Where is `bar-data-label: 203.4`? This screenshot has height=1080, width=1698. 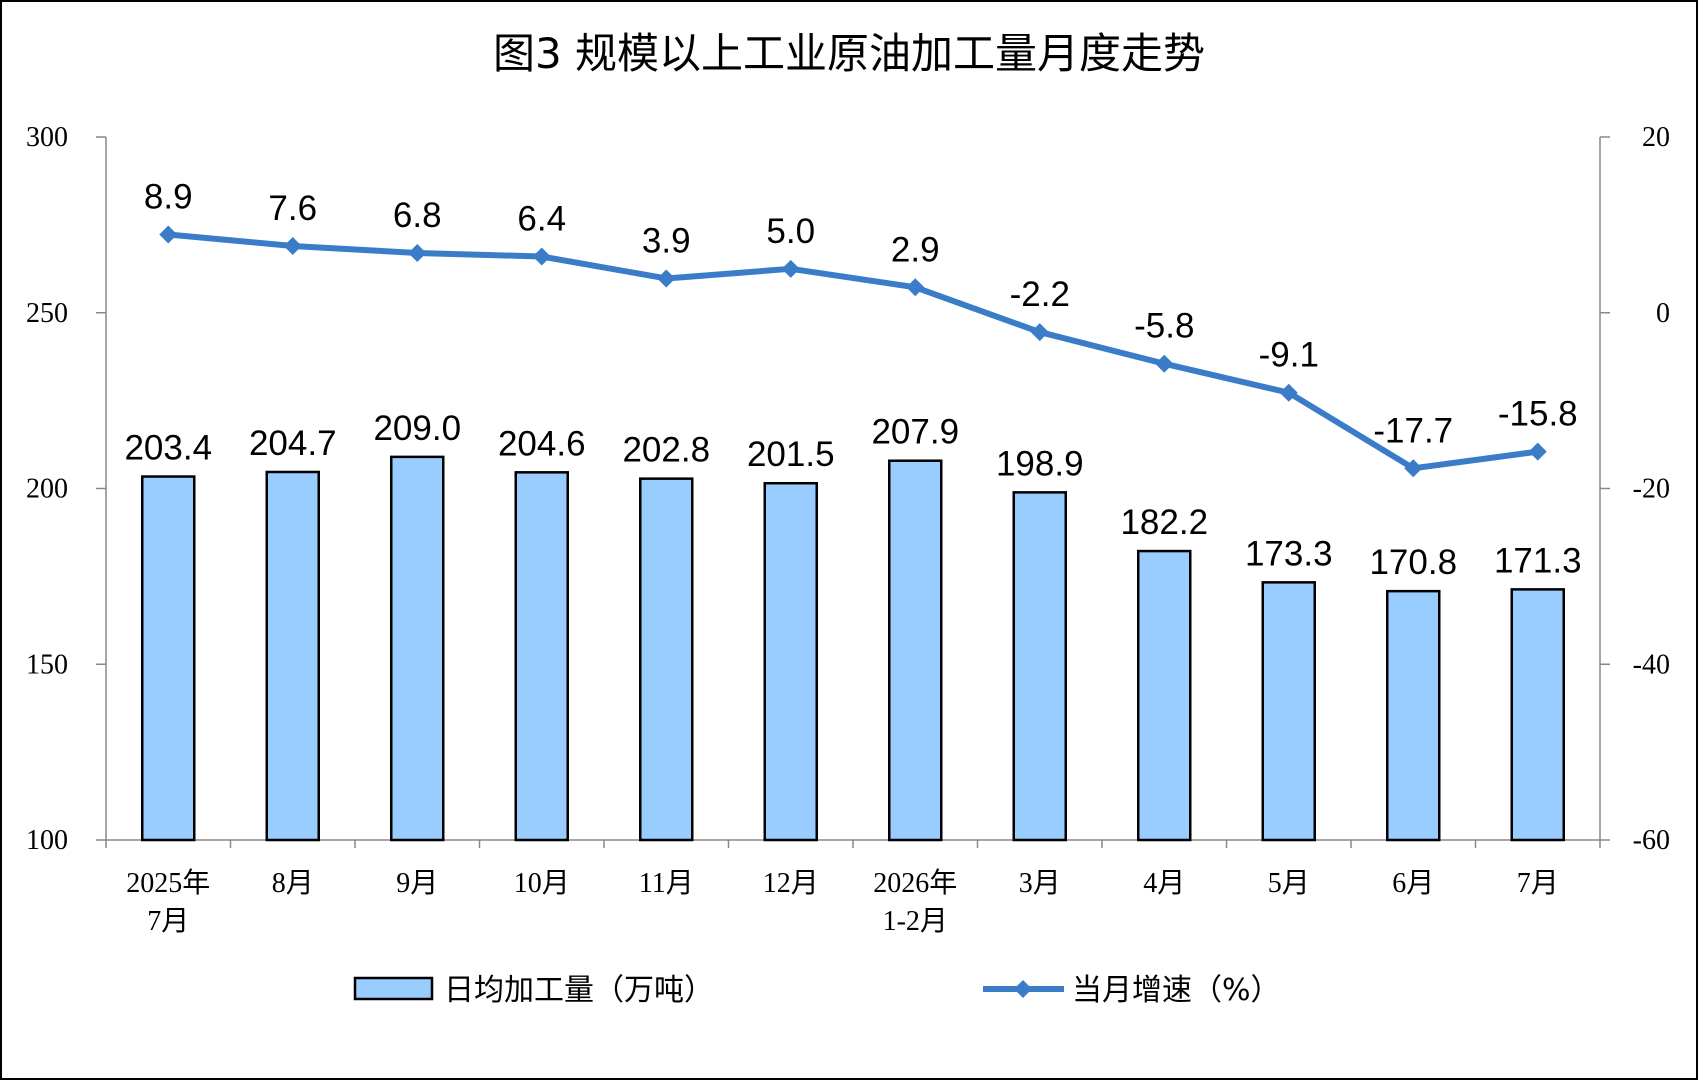
bar-data-label: 203.4 is located at coordinates (168, 448).